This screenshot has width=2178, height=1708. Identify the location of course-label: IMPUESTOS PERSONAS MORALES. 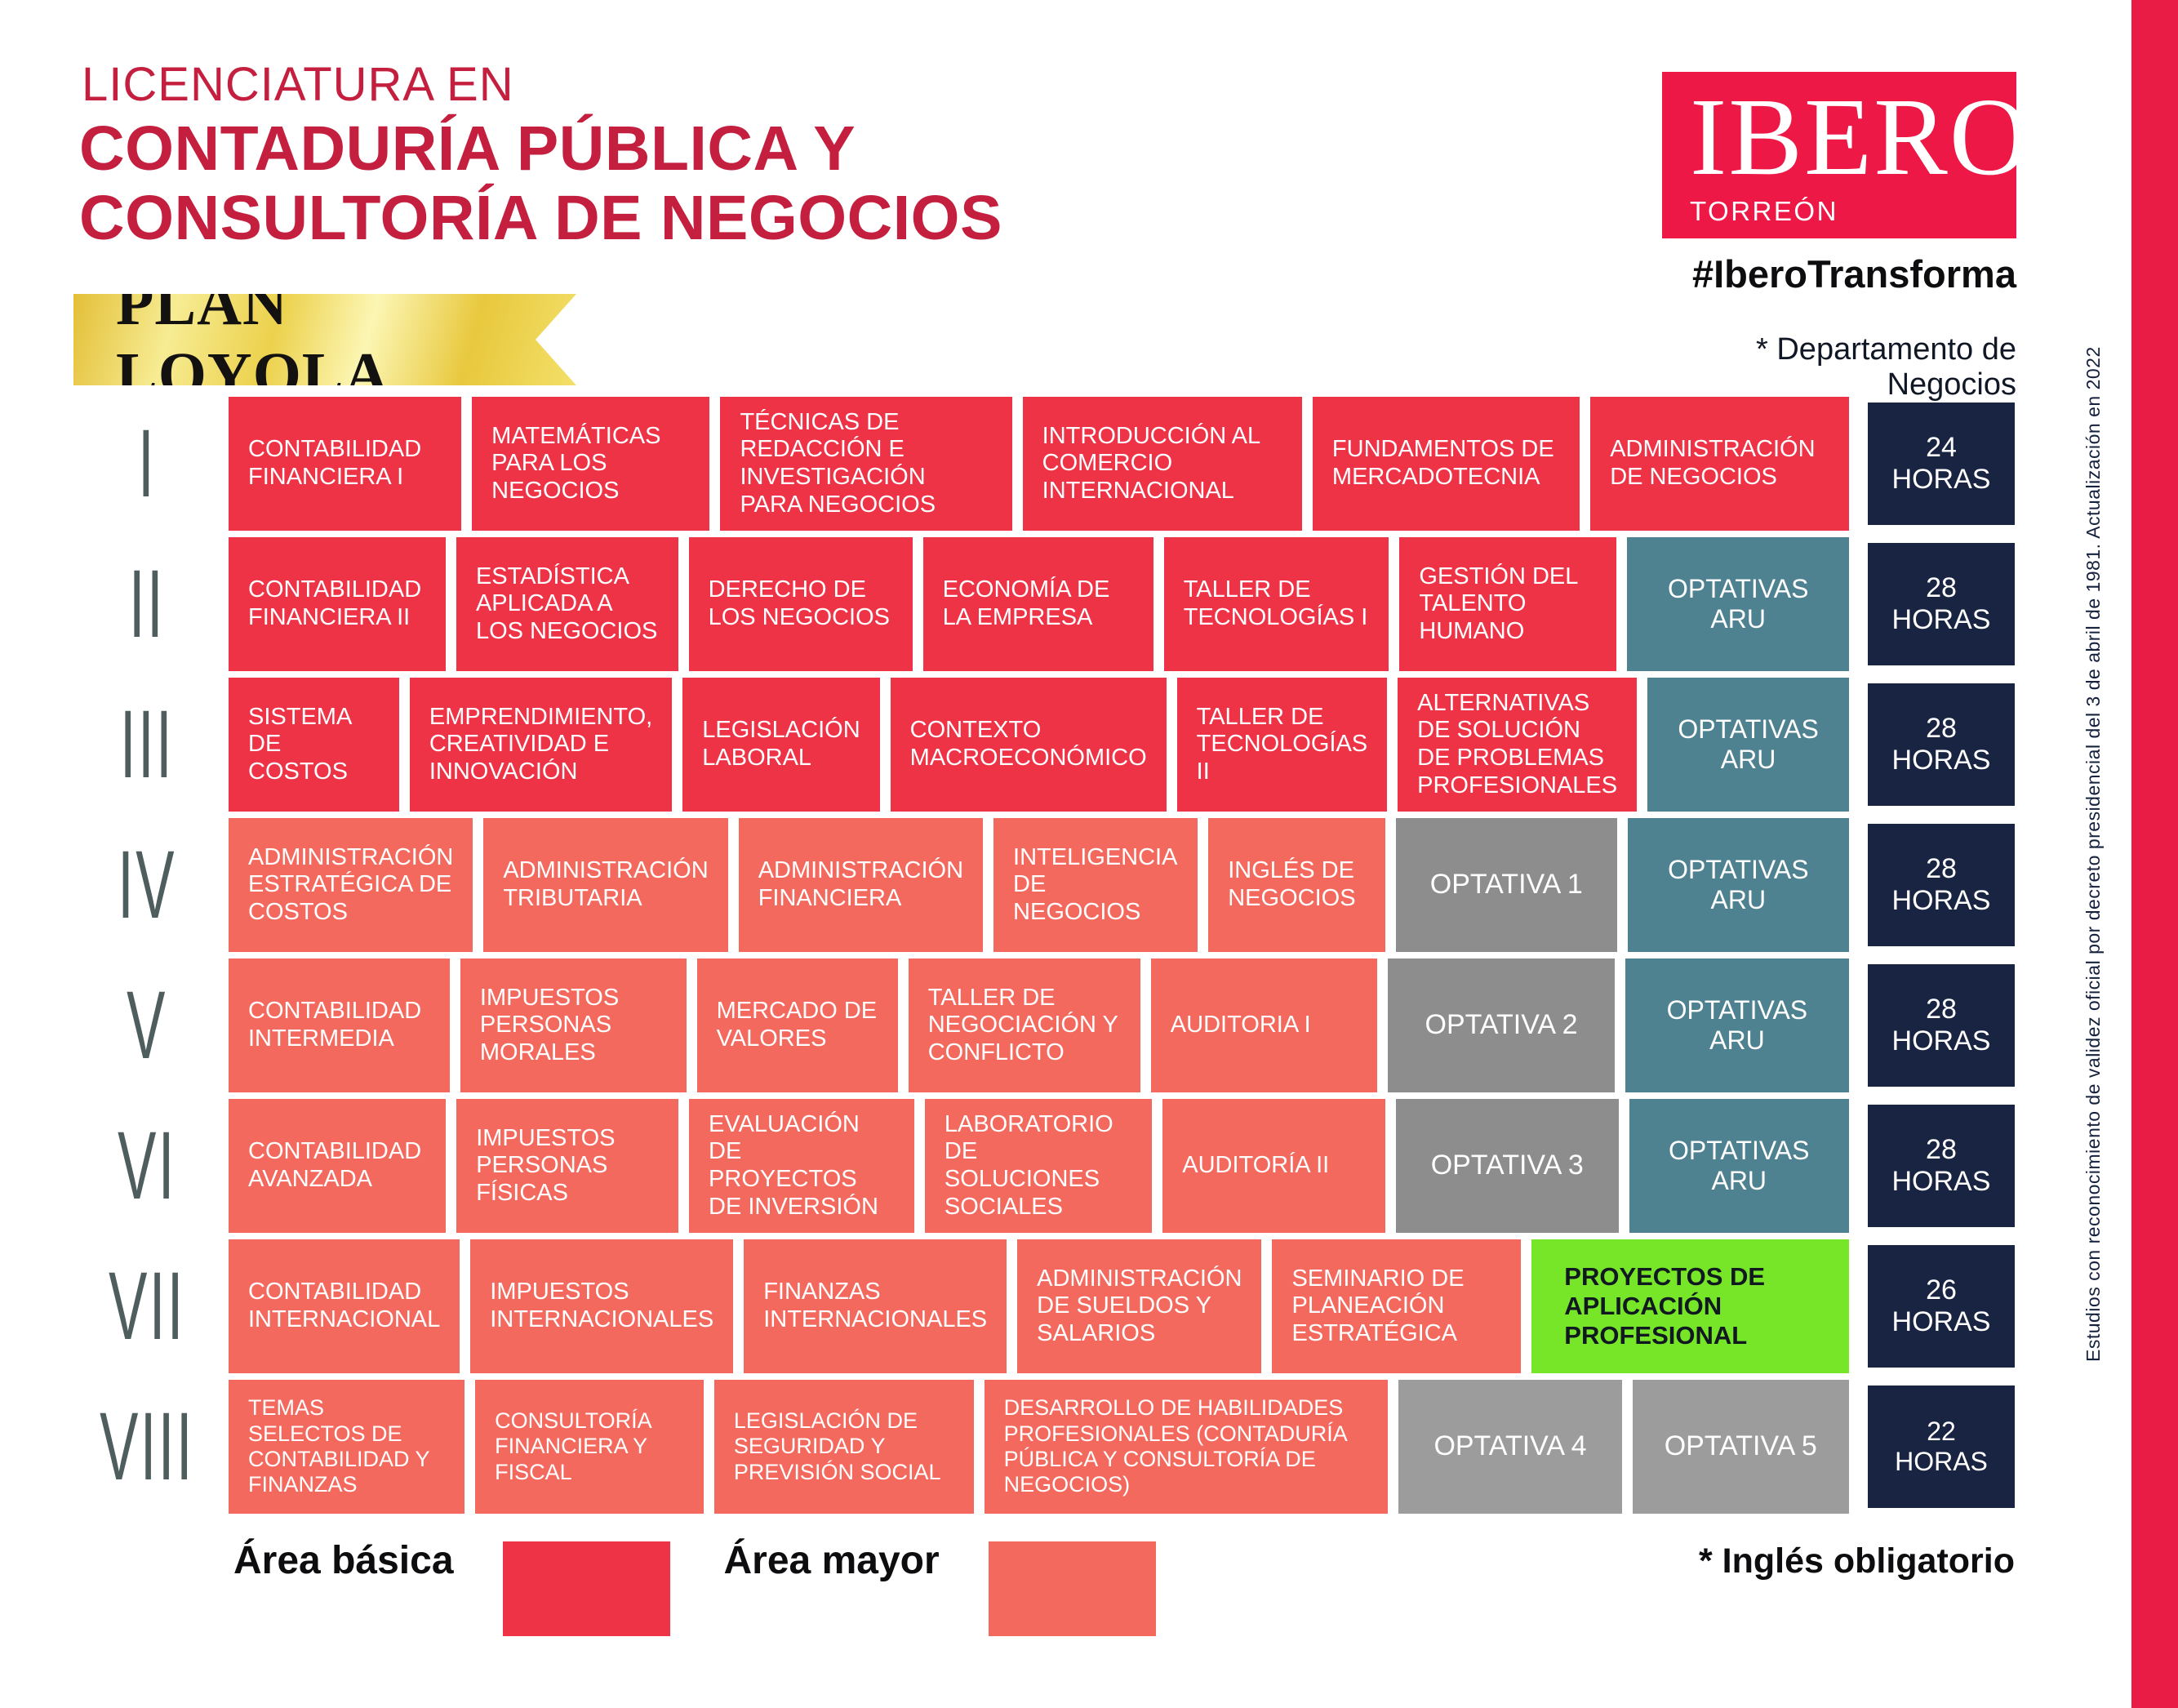
(549, 1024).